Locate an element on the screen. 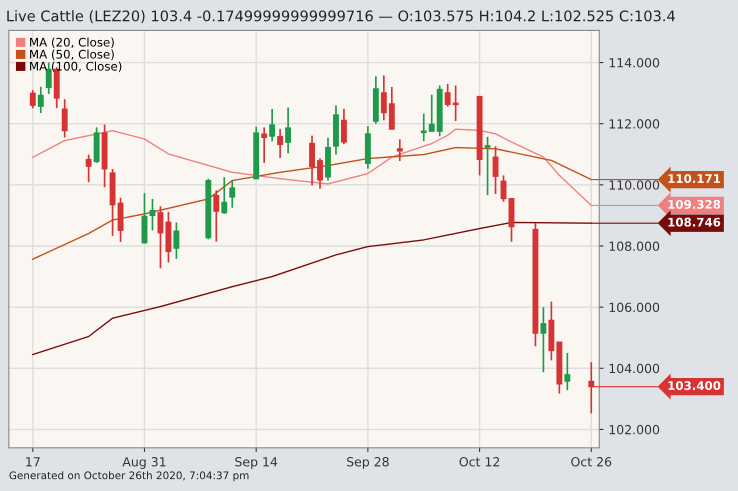 The width and height of the screenshot is (738, 491). annotation: 109.328 is located at coordinates (694, 204).